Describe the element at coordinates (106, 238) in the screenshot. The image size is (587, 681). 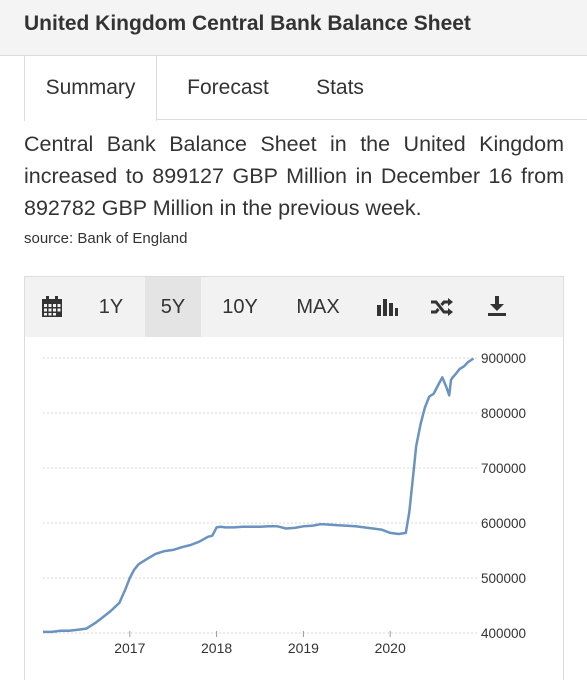
I see `source-note: source: Bank of England` at that location.